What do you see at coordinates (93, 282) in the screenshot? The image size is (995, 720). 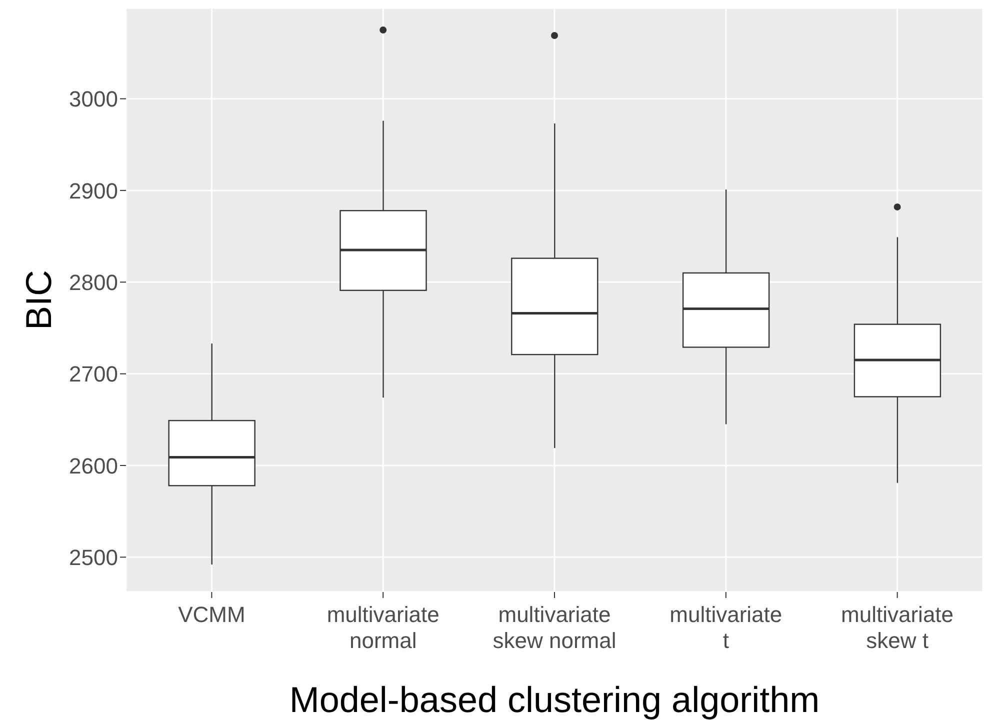 I see `y-tick-label: 2800` at bounding box center [93, 282].